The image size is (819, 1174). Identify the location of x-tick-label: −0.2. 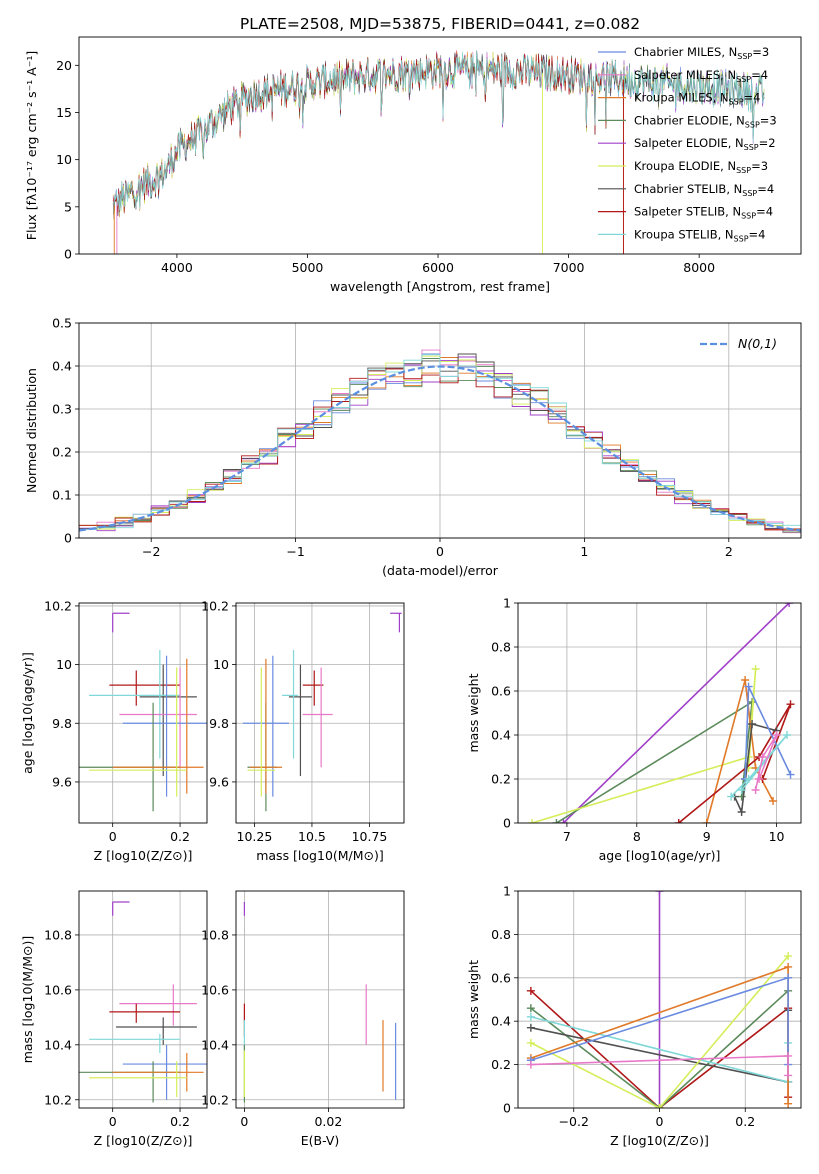
(574, 1121).